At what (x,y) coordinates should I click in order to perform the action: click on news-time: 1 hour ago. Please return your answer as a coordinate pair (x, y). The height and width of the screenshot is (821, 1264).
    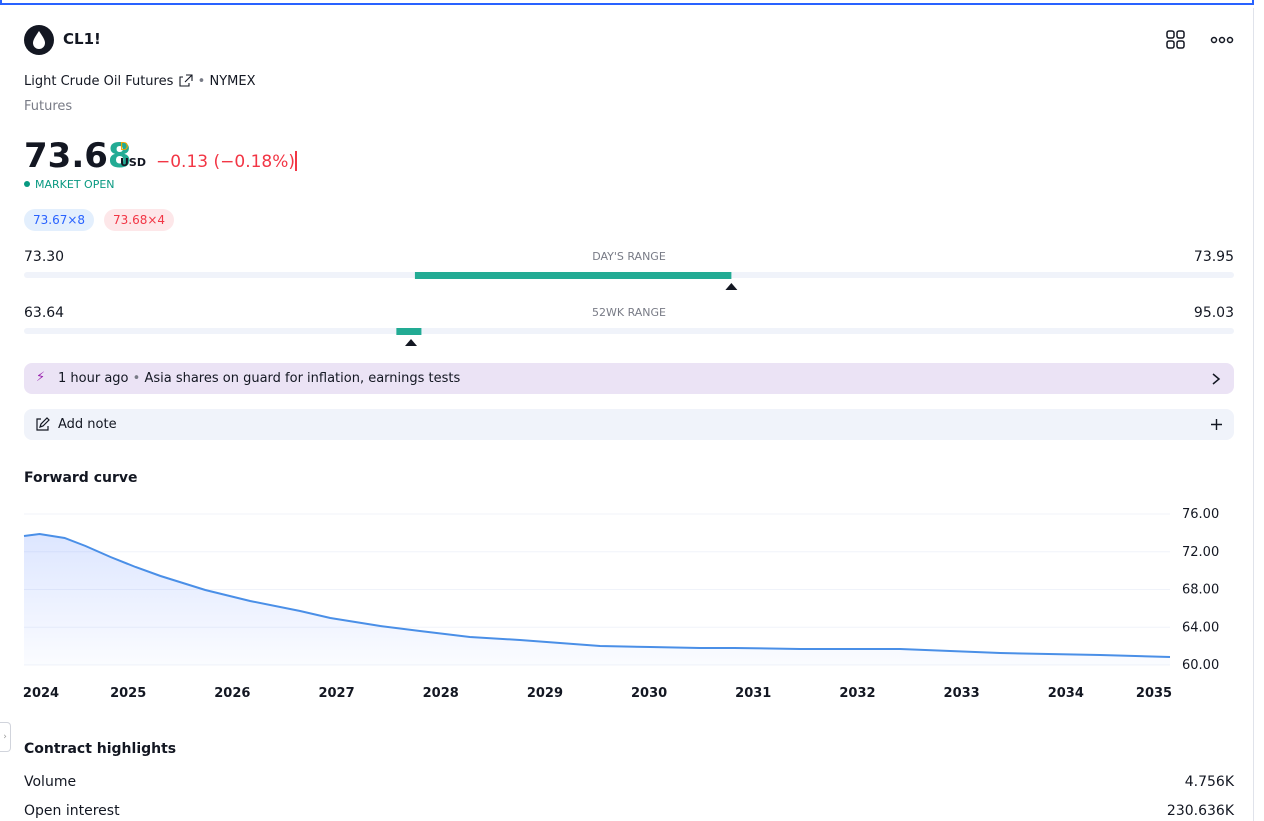
    Looking at the image, I should click on (93, 378).